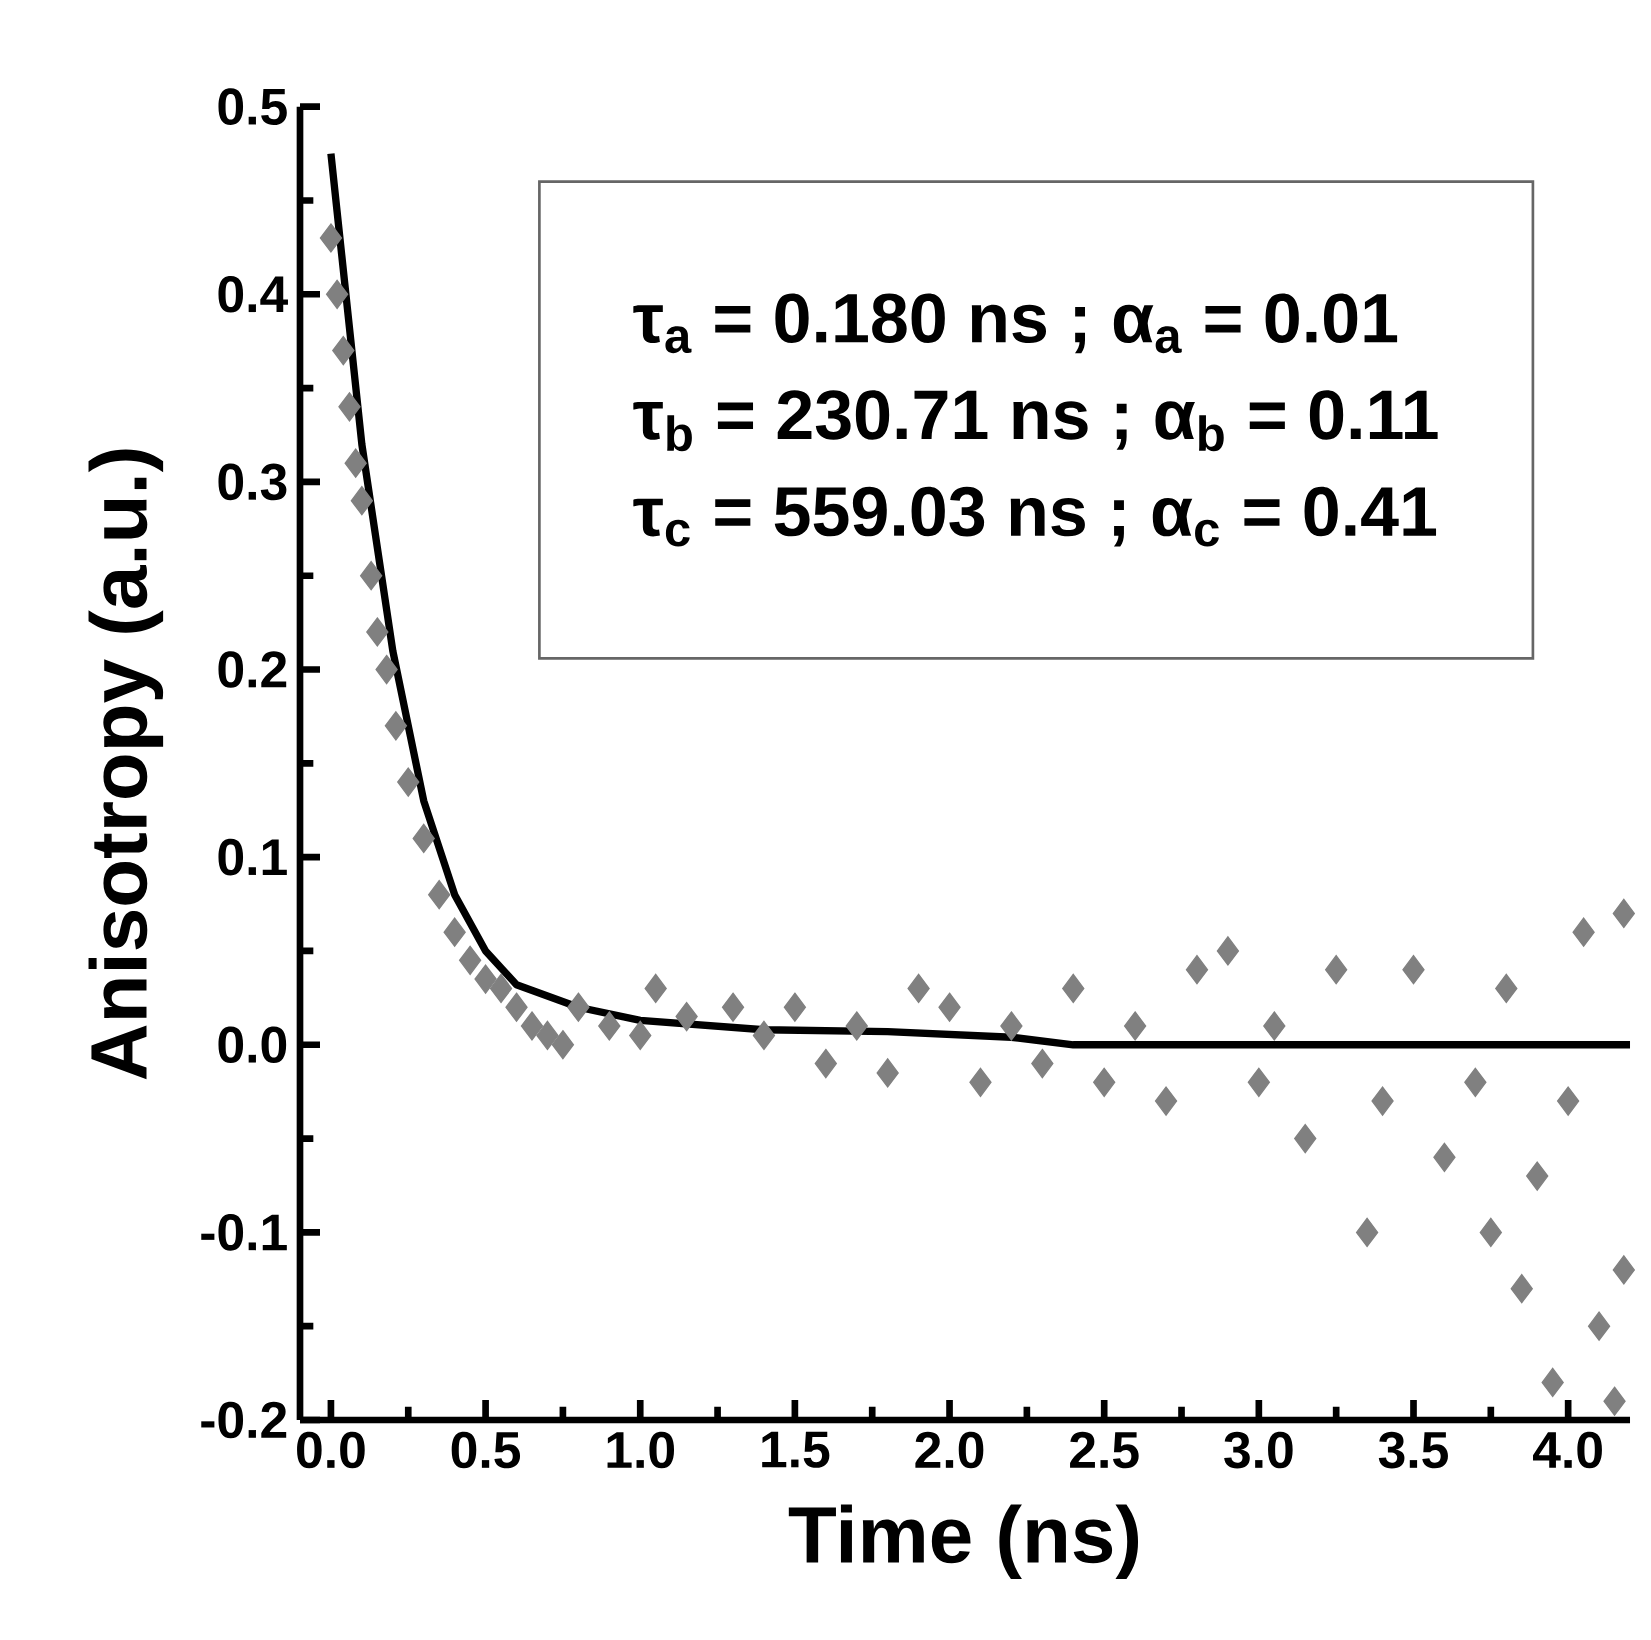 The width and height of the screenshot is (1651, 1640). Describe the element at coordinates (949, 1450) in the screenshot. I see `x-tick-label: 2.0` at that location.